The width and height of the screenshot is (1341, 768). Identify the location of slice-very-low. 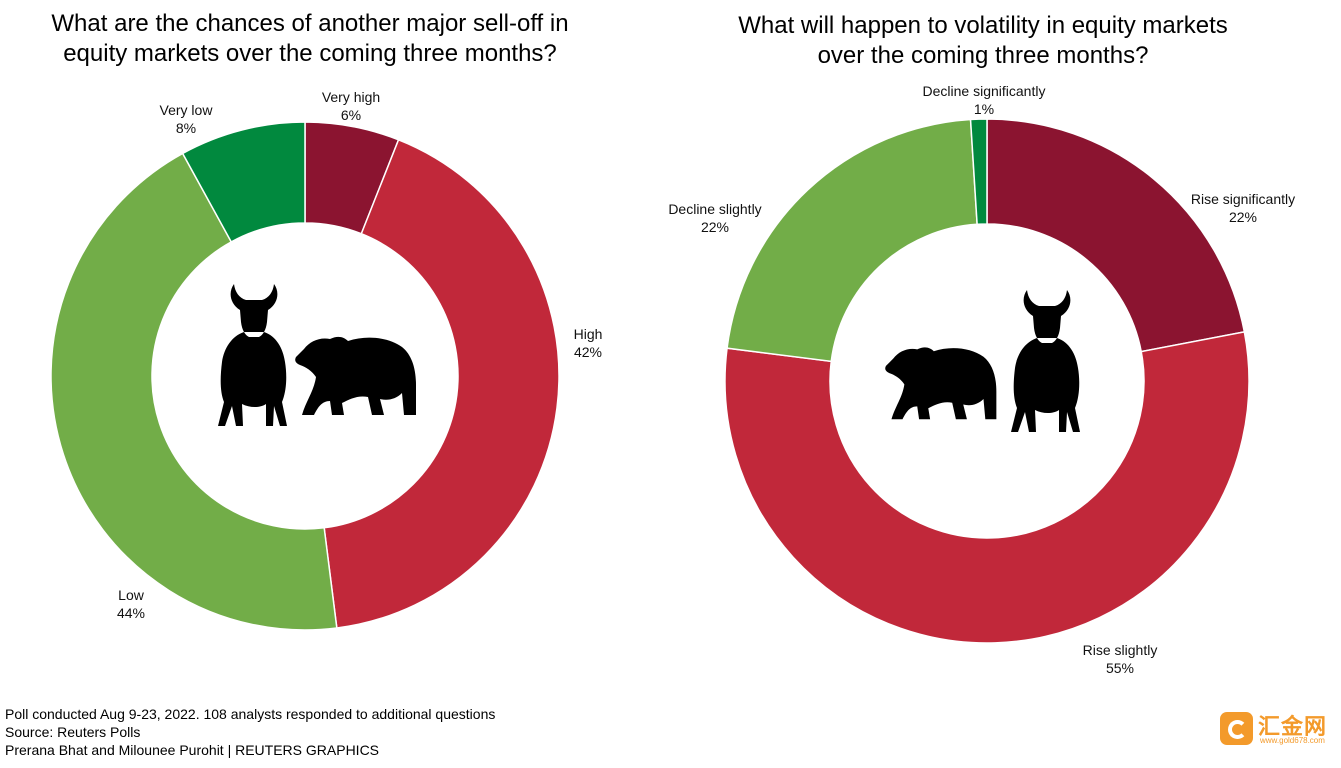
(243, 182).